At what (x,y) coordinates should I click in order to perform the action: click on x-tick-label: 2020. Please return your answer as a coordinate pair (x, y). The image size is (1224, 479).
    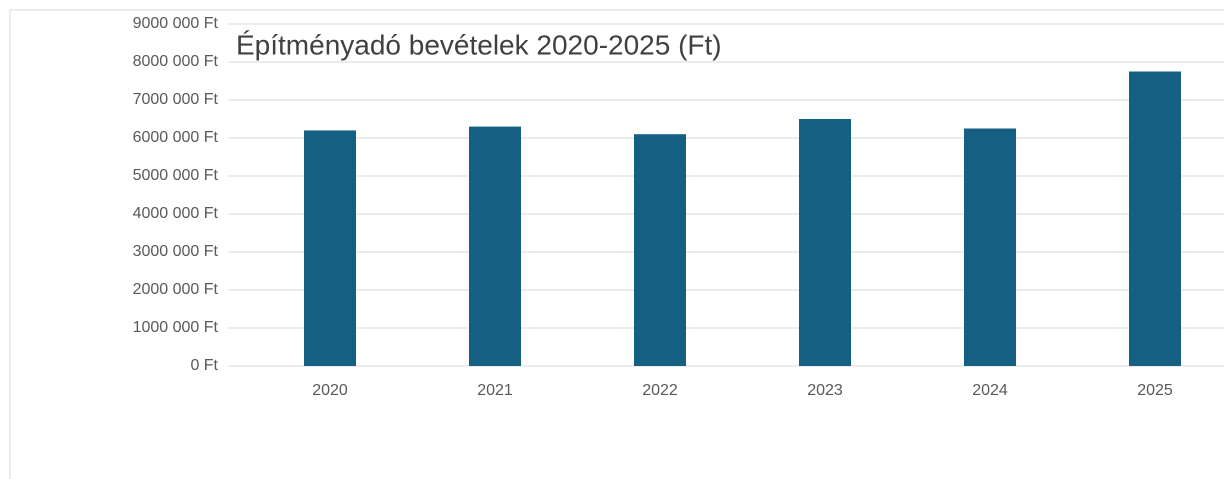
    Looking at the image, I should click on (330, 390).